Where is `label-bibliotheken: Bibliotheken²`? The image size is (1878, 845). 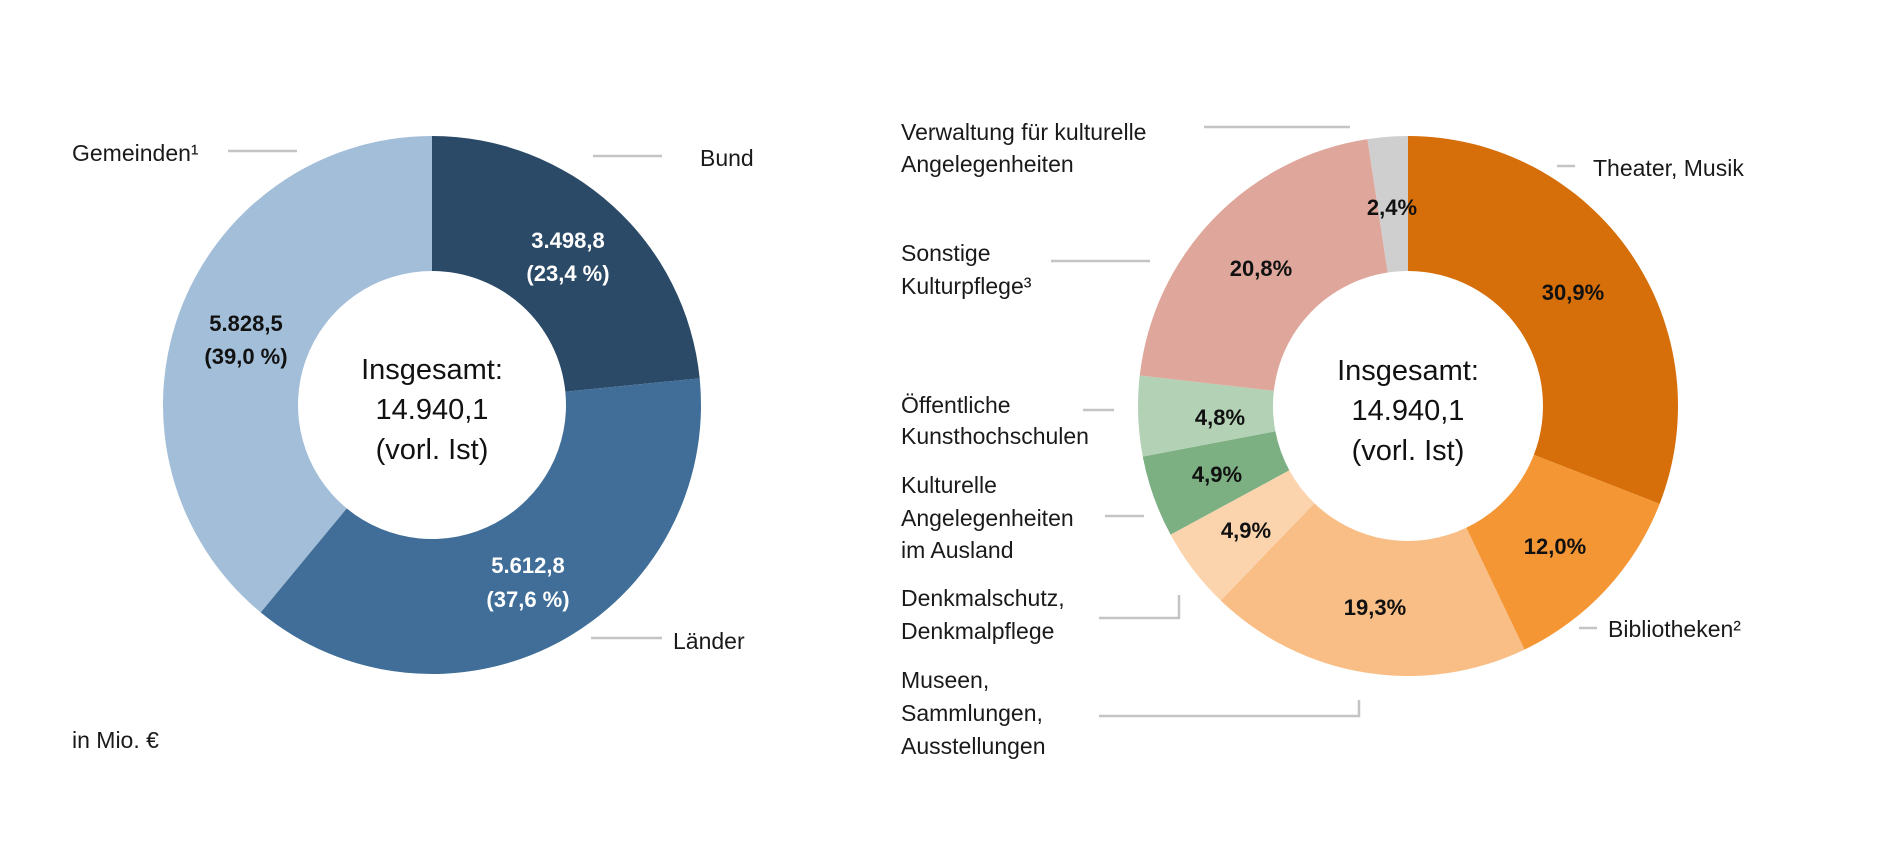
label-bibliotheken: Bibliotheken² is located at coordinates (1674, 629).